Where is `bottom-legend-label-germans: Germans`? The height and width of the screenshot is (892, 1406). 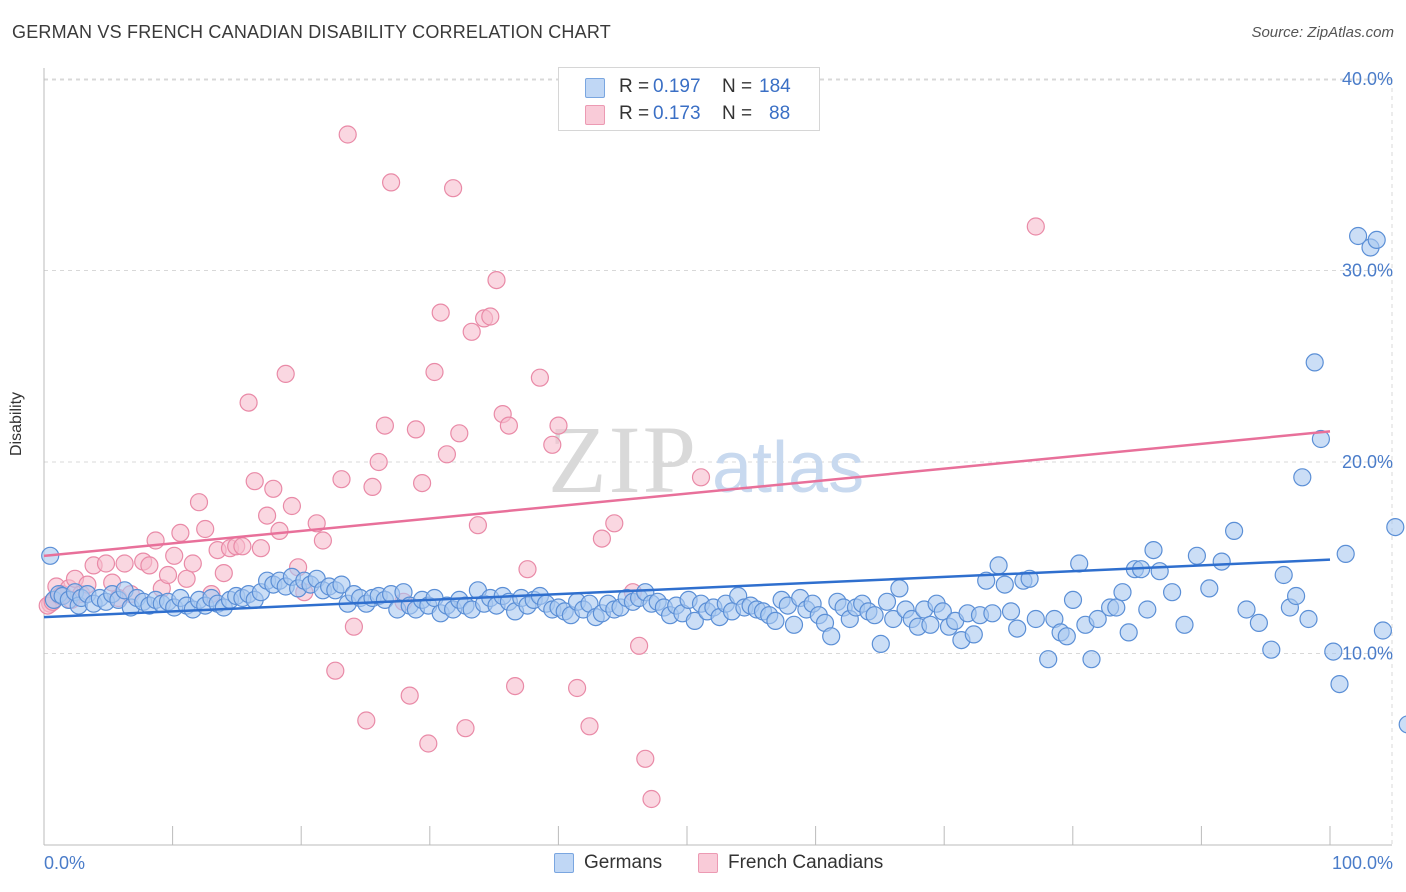
bottom-legend-label-germans: Germans is located at coordinates (623, 862).